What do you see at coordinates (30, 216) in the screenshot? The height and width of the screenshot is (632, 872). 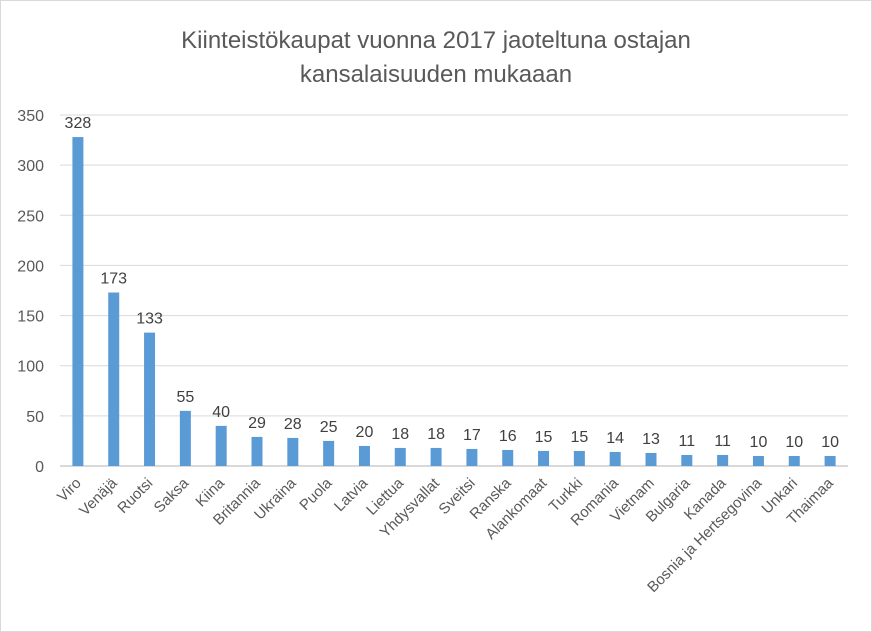 I see `y-tick-label: 250` at bounding box center [30, 216].